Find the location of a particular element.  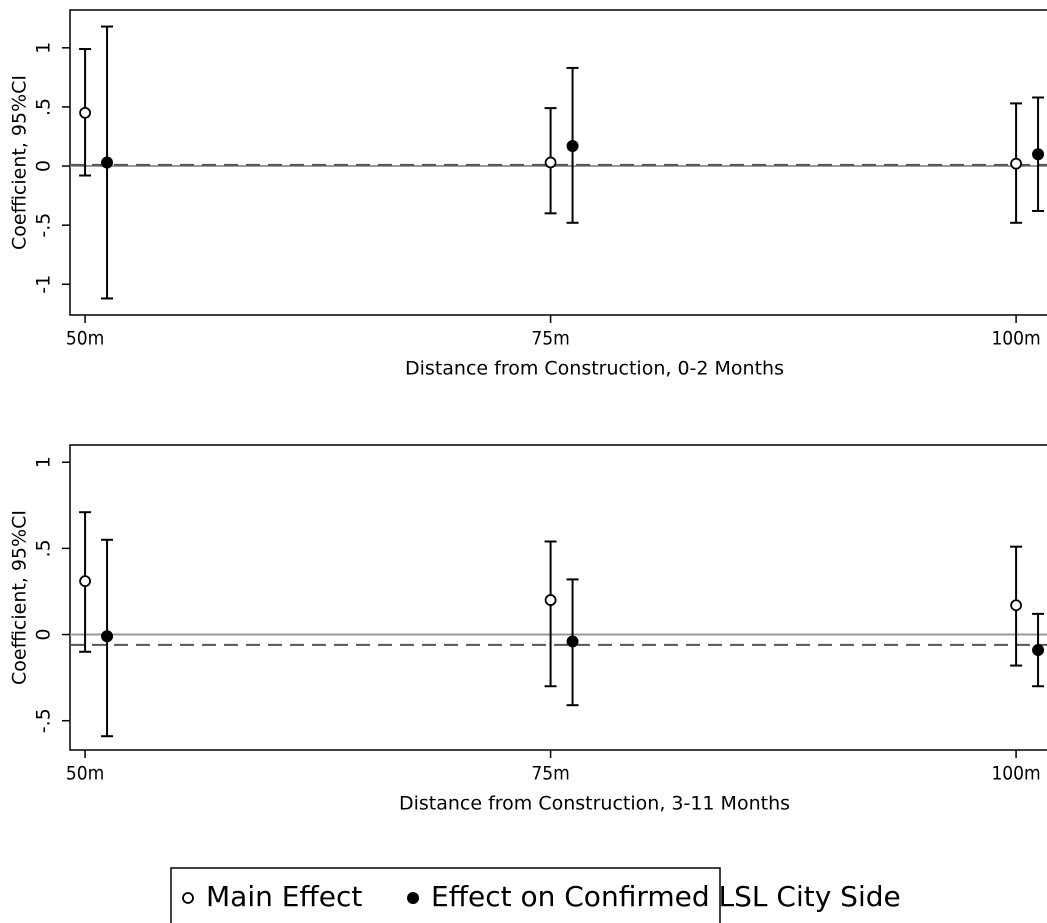

legend-label: Effect on Confirmed LSL City Side is located at coordinates (666, 896).